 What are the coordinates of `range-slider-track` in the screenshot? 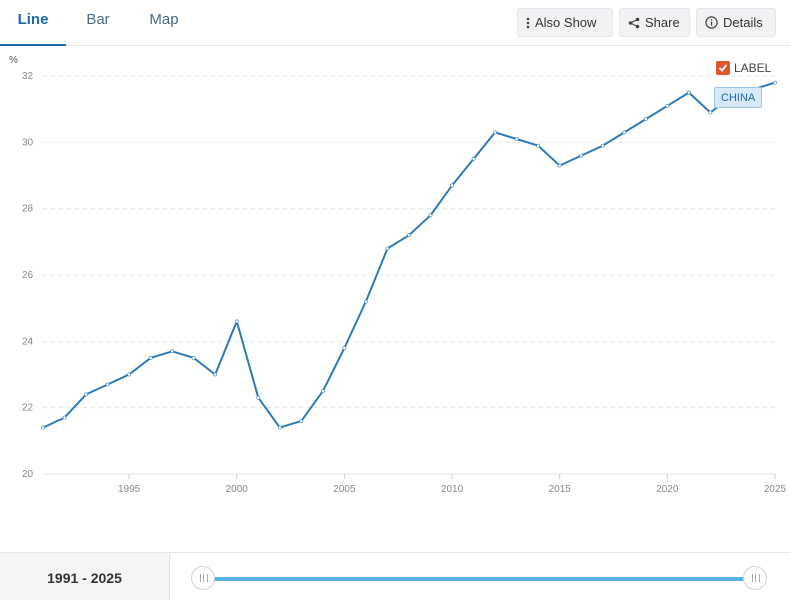 It's located at (478, 579).